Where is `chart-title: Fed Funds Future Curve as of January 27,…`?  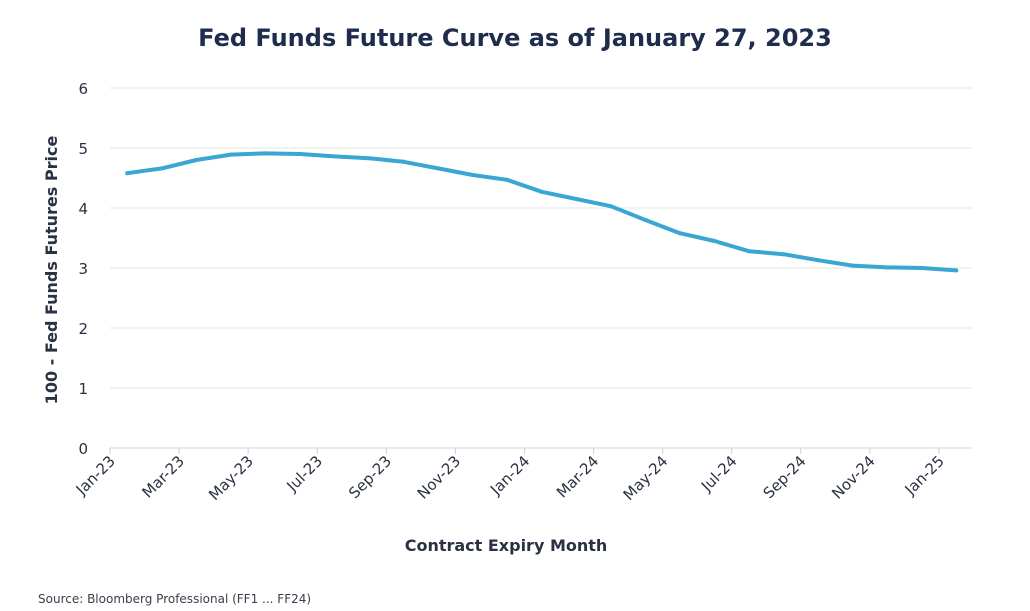
chart-title: Fed Funds Future Curve as of January 27,… is located at coordinates (515, 38).